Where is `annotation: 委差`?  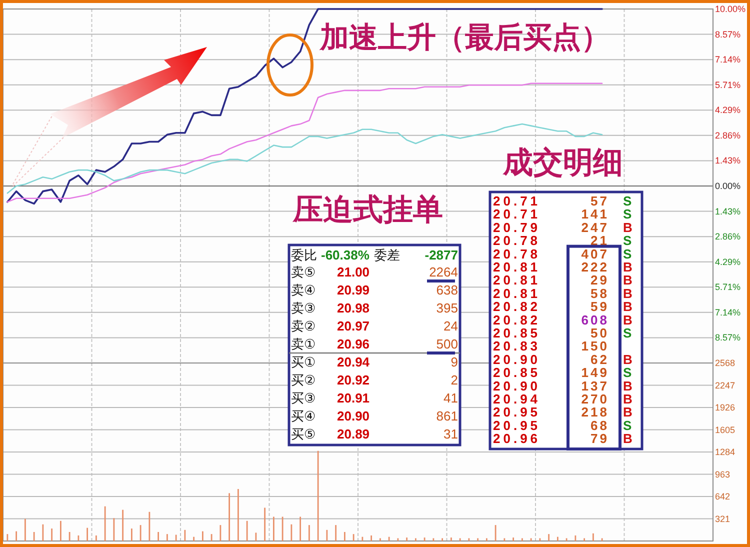
annotation: 委差 is located at coordinates (387, 255).